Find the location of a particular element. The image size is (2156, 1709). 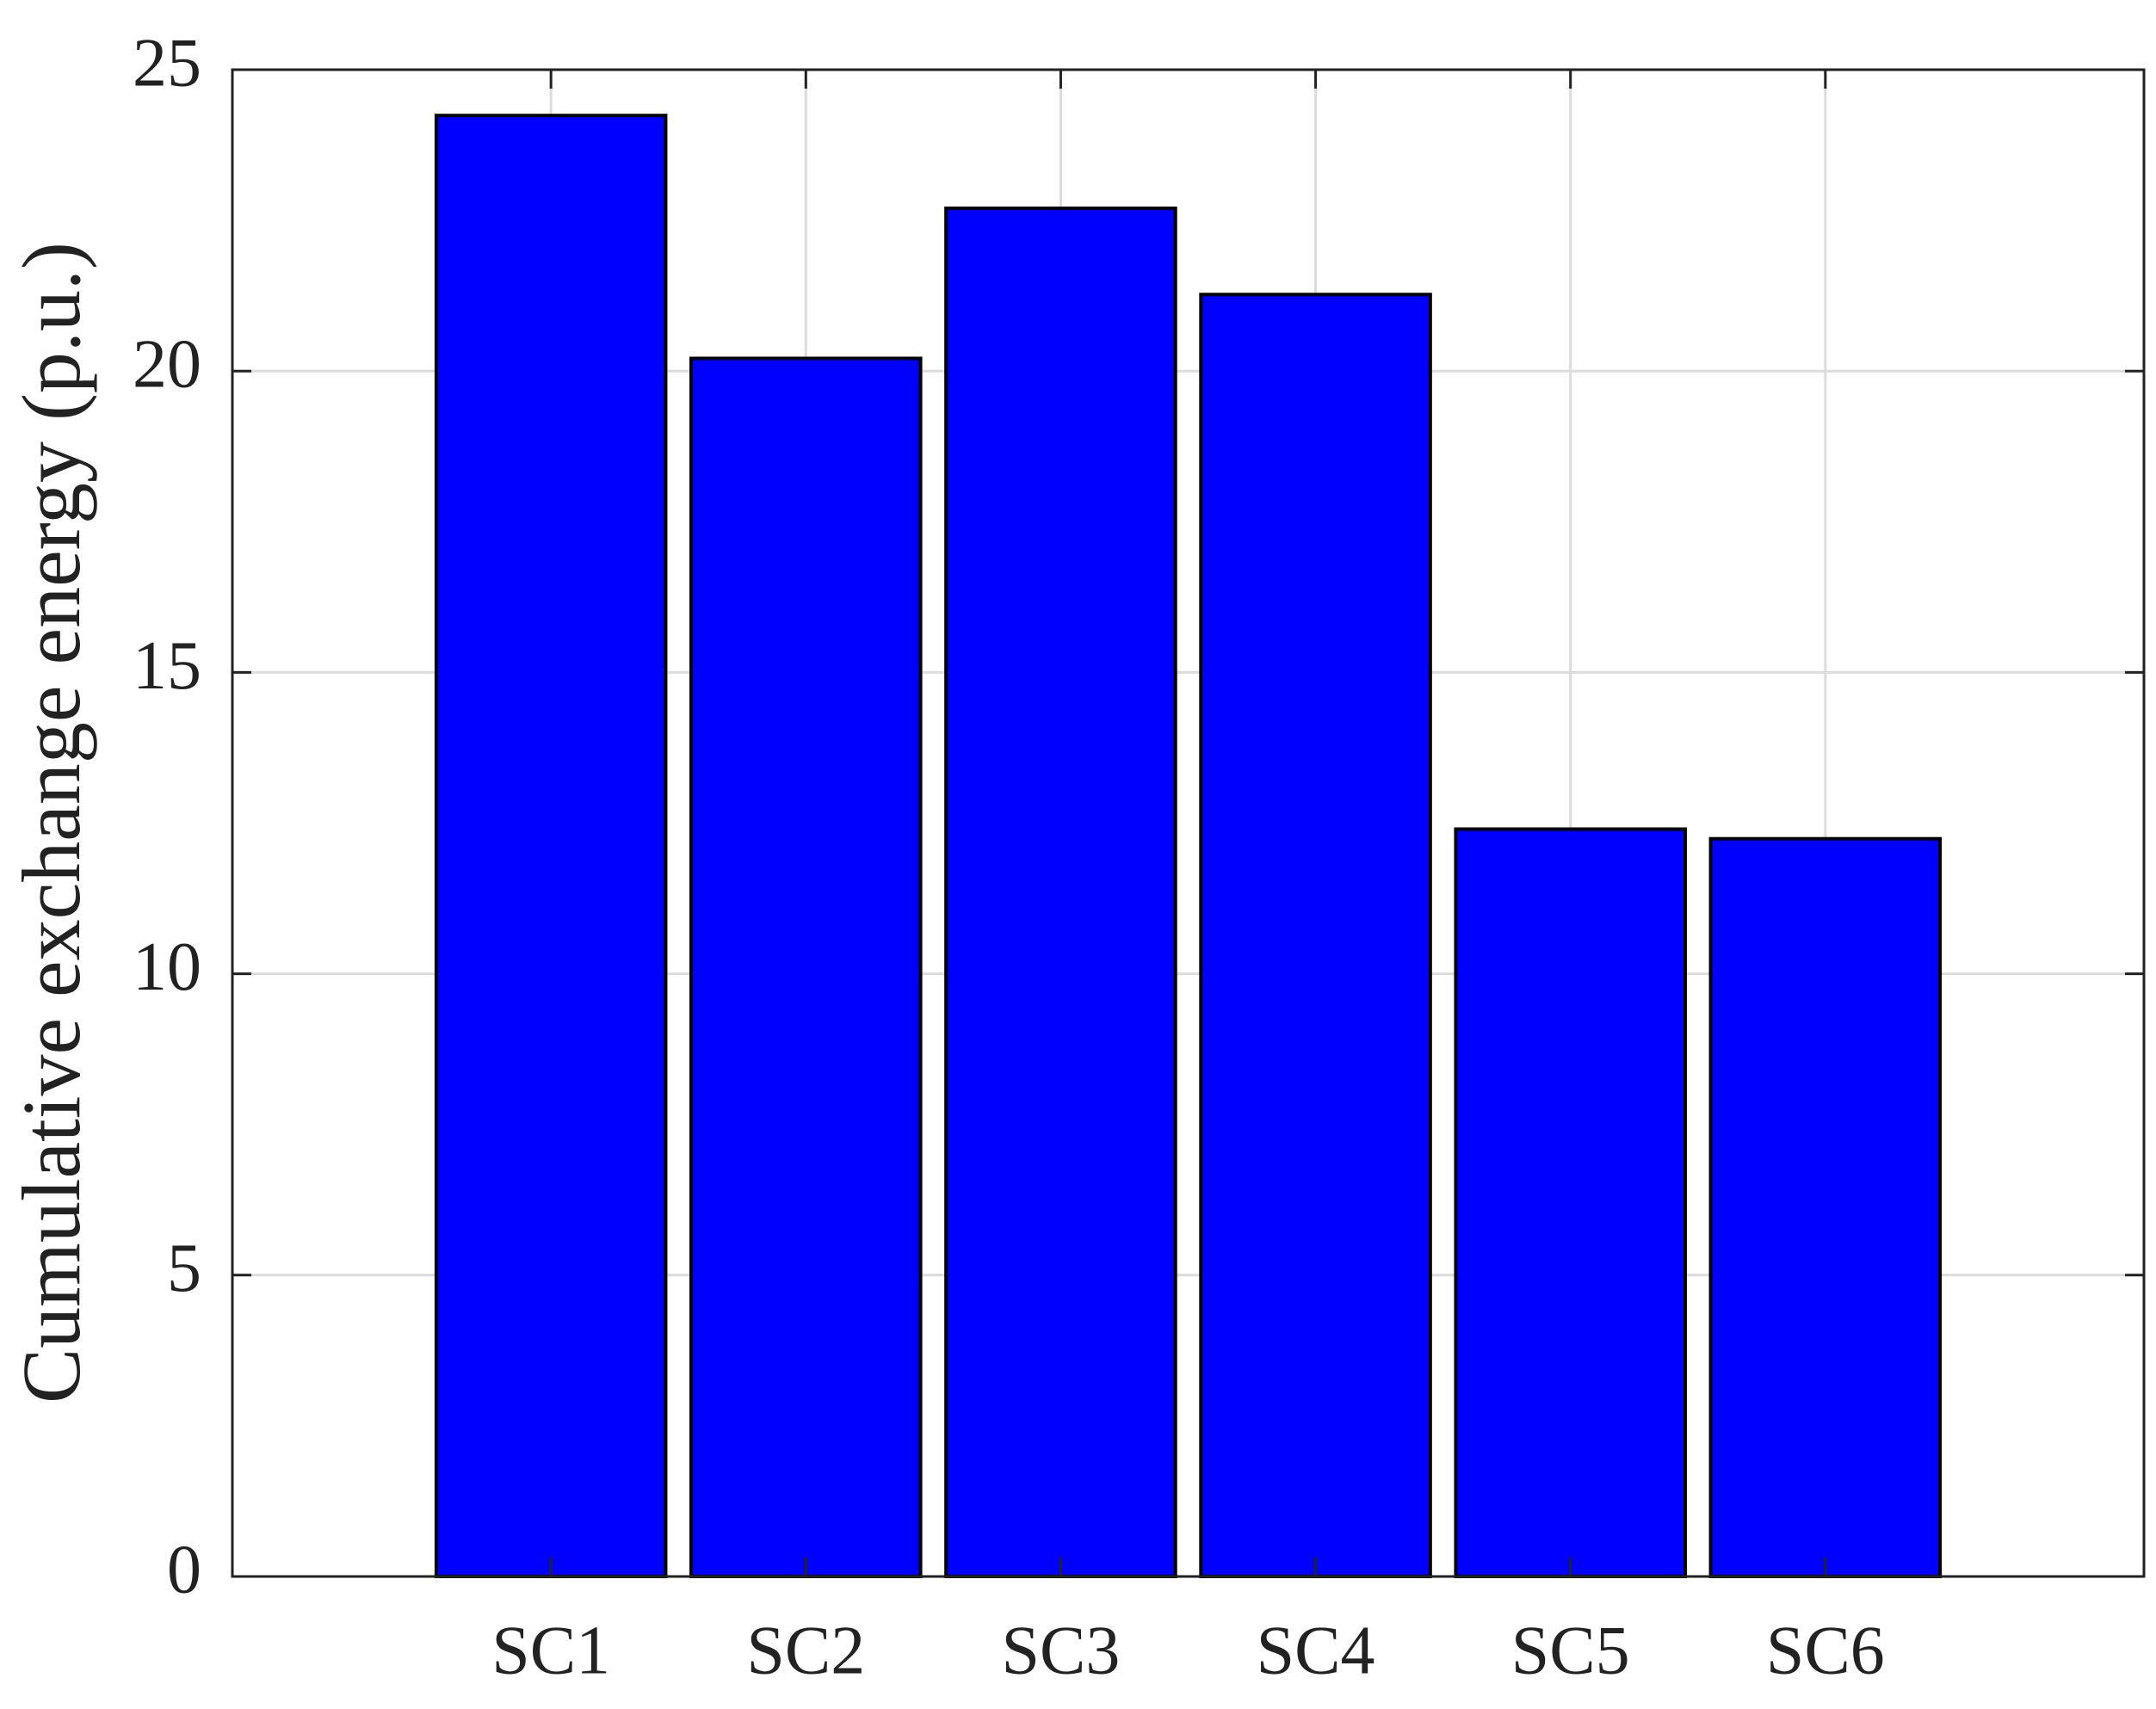

y-tick-label: 0 is located at coordinates (184, 1569).